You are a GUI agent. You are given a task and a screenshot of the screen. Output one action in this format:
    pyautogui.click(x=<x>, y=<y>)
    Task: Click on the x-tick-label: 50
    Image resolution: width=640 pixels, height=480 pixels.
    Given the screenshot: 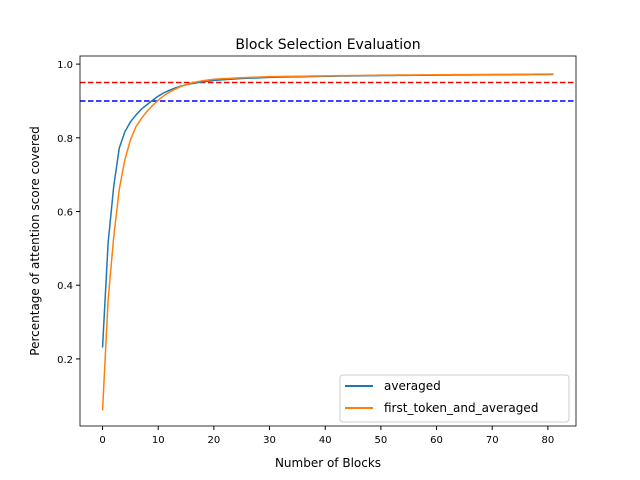 What is the action you would take?
    pyautogui.click(x=381, y=440)
    